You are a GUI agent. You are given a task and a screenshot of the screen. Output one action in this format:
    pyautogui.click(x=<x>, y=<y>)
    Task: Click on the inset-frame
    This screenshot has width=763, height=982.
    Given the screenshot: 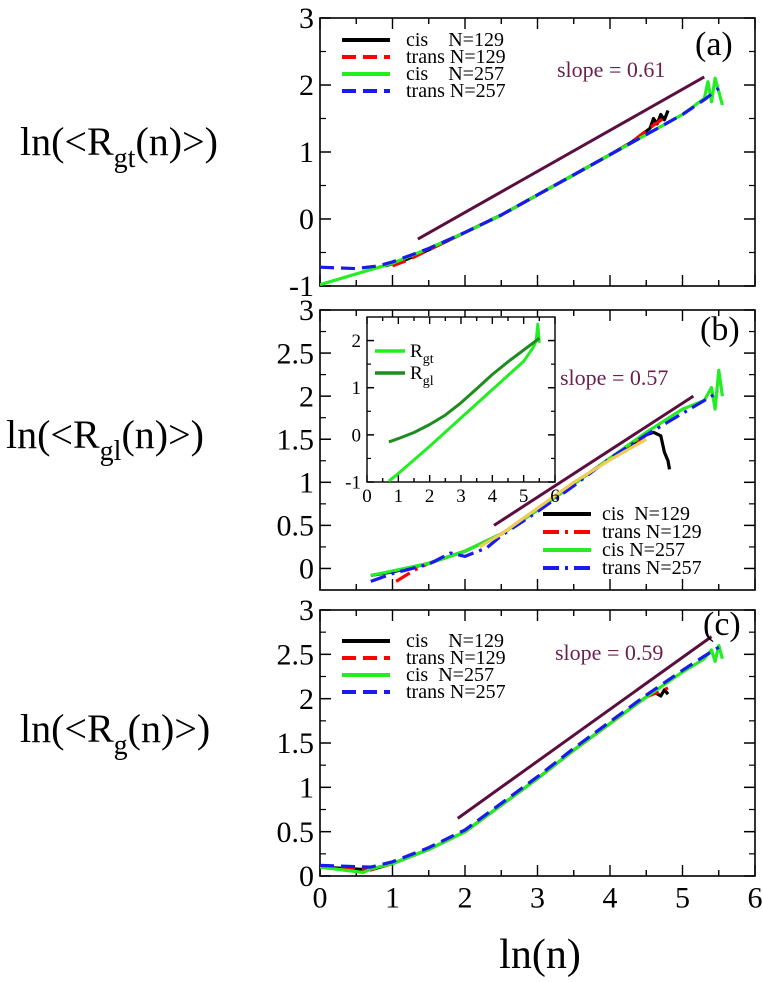 What is the action you would take?
    pyautogui.click(x=461, y=399)
    